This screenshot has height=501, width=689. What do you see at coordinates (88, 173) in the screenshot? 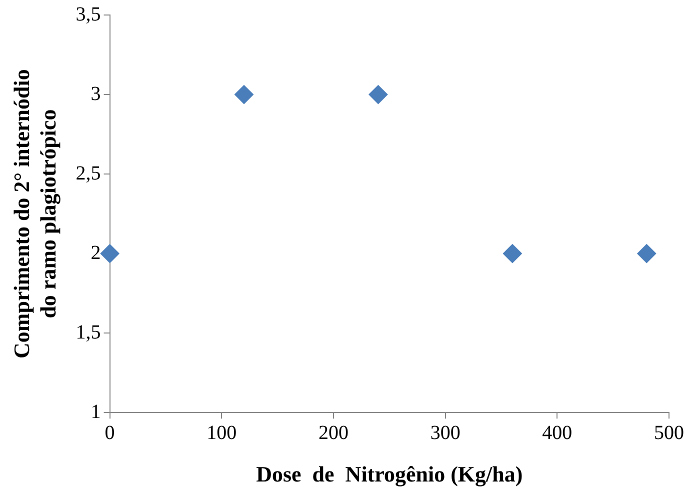
I see `y-tick-label: 2,5` at bounding box center [88, 173].